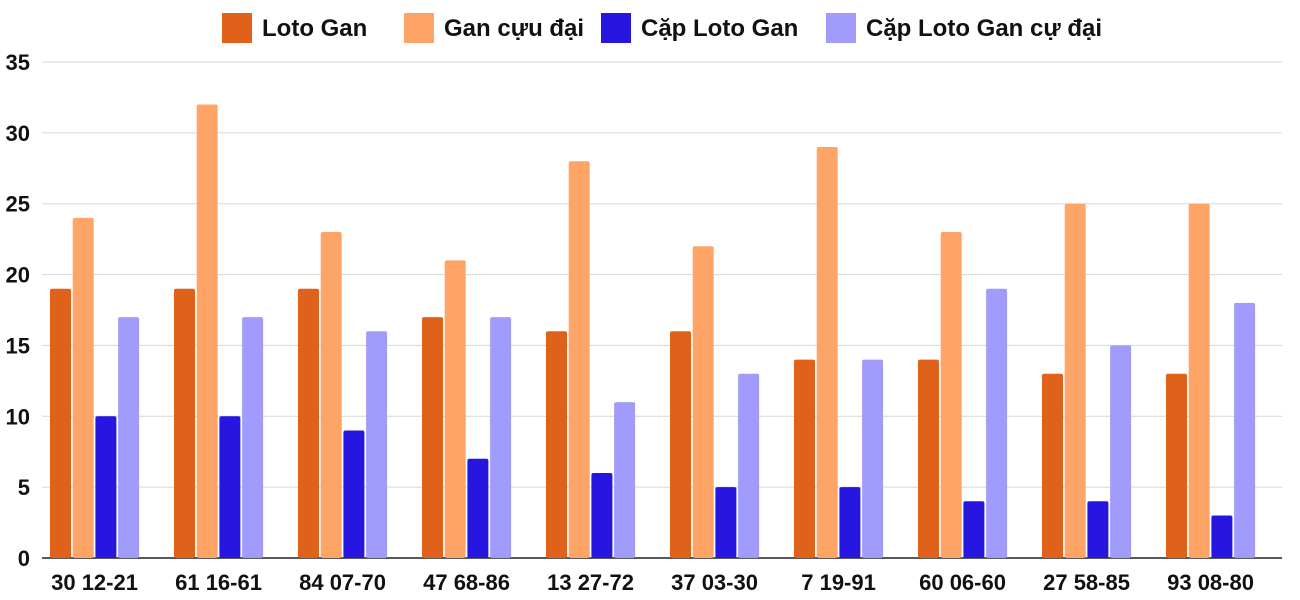 Image resolution: width=1300 pixels, height=600 pixels. Describe the element at coordinates (314, 28) in the screenshot. I see `legend-label: Loto Gan` at that location.